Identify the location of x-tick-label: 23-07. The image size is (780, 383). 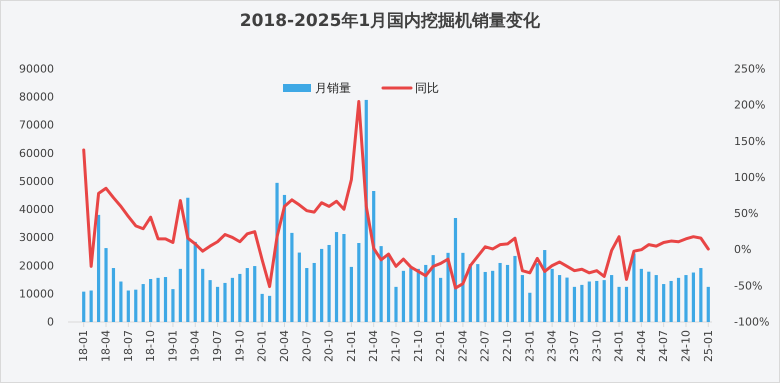
(574, 346).